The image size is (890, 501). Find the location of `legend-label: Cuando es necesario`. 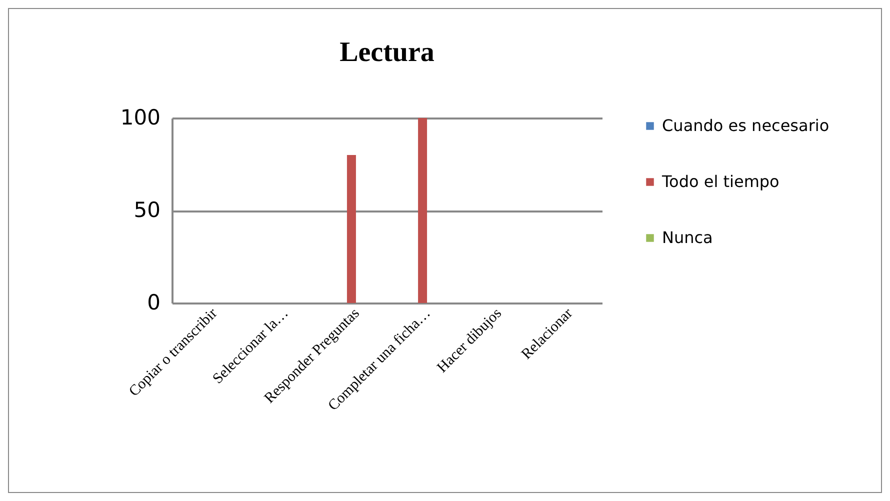

legend-label: Cuando es necesario is located at coordinates (746, 125).